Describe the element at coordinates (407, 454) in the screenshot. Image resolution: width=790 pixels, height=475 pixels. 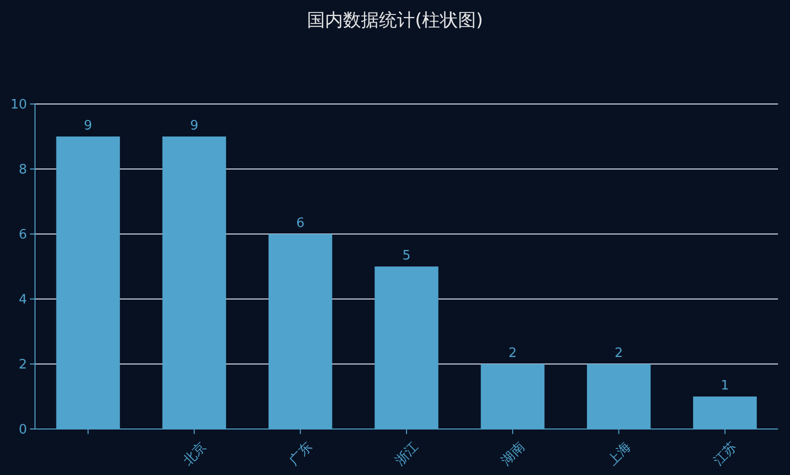
I see `x-tick-label: 浙江` at that location.